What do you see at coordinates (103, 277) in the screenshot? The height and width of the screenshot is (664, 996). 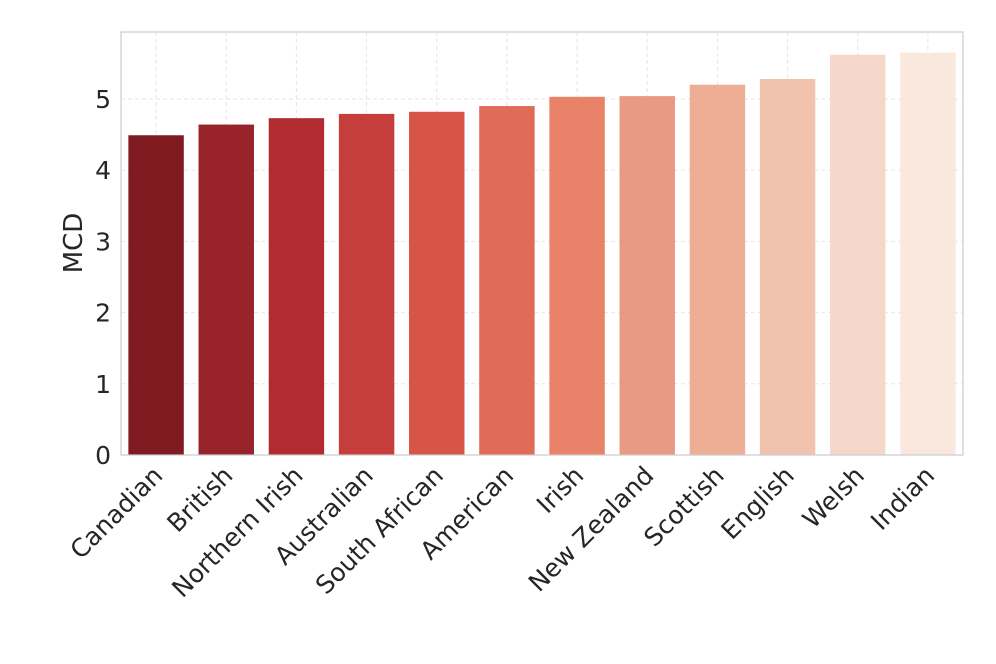 I see `y-tick-labels: 0 1 2 3 4 5` at bounding box center [103, 277].